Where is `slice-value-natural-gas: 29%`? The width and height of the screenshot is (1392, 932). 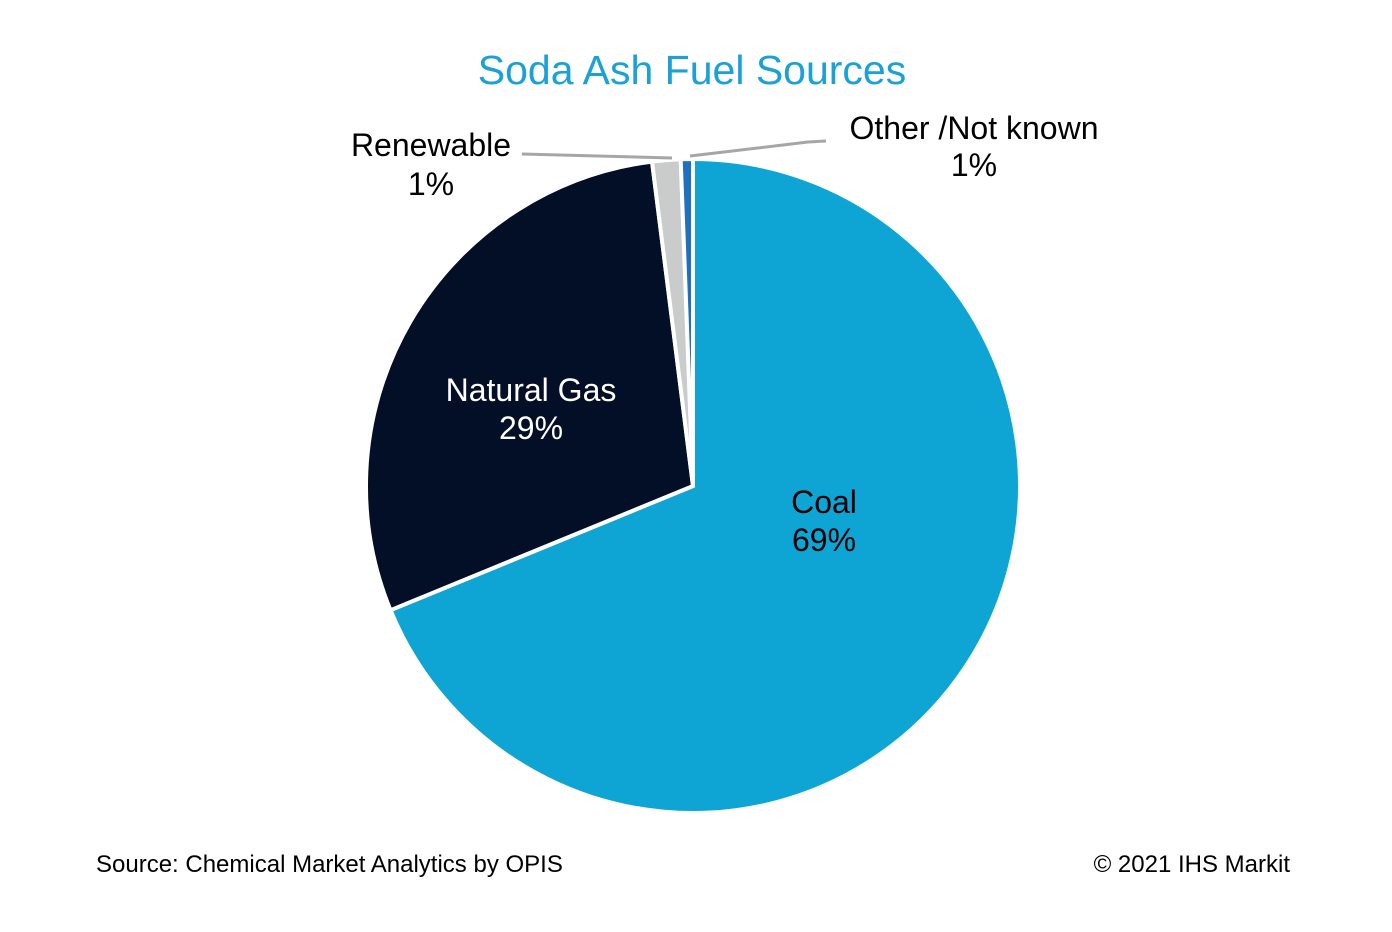
slice-value-natural-gas: 29% is located at coordinates (531, 428).